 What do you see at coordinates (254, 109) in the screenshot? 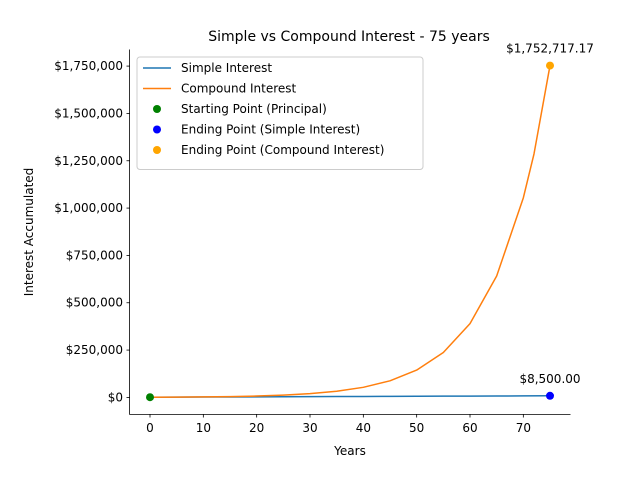
I see `legend-label: Starting Point (Principal)` at bounding box center [254, 109].